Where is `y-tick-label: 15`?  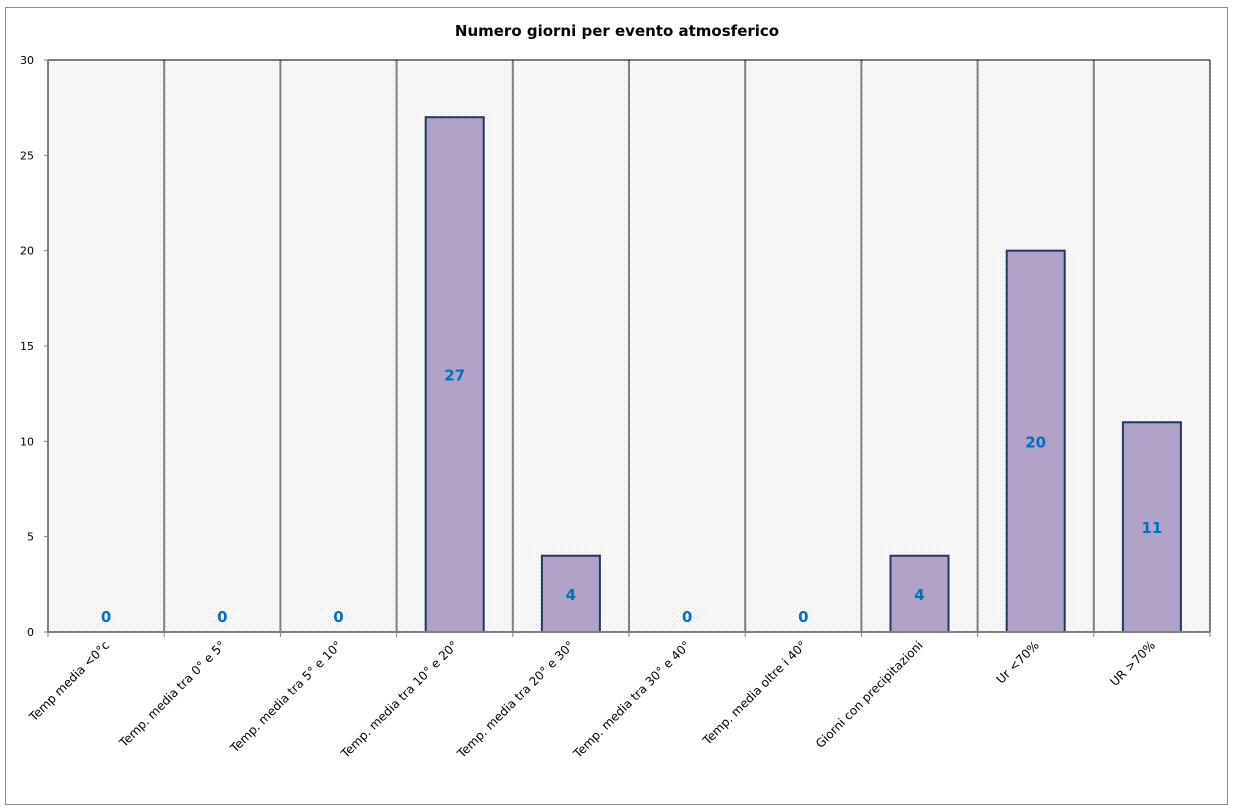
y-tick-label: 15 is located at coordinates (27, 346).